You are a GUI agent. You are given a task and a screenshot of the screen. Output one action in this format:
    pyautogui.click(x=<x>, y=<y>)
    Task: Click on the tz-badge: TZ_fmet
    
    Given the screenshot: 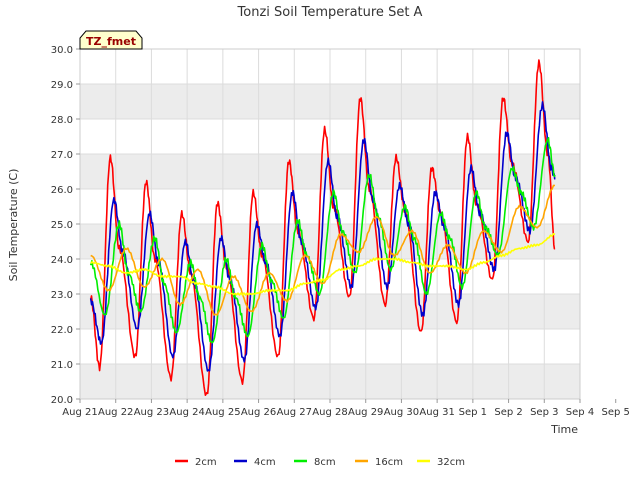 What is the action you would take?
    pyautogui.click(x=111, y=40)
    